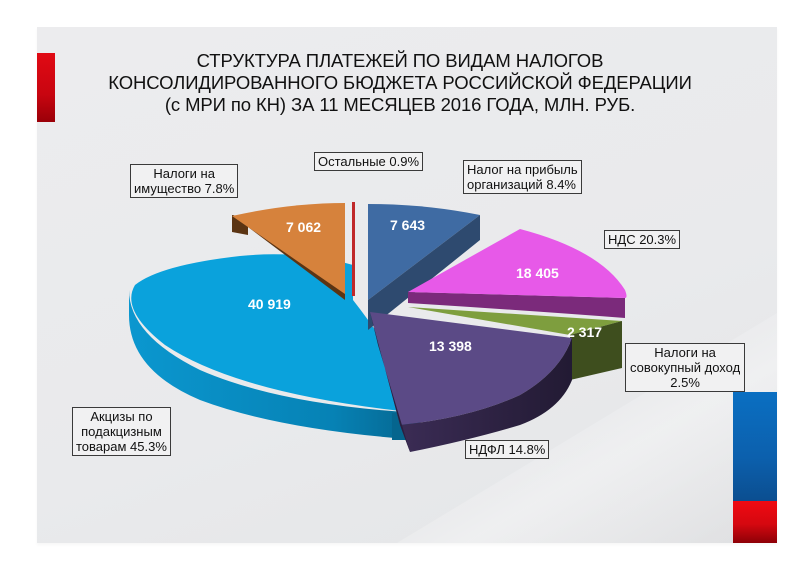 This screenshot has height=565, width=800. Describe the element at coordinates (685, 382) in the screenshot. I see `callout-aggregate-line3: 2.5%` at that location.